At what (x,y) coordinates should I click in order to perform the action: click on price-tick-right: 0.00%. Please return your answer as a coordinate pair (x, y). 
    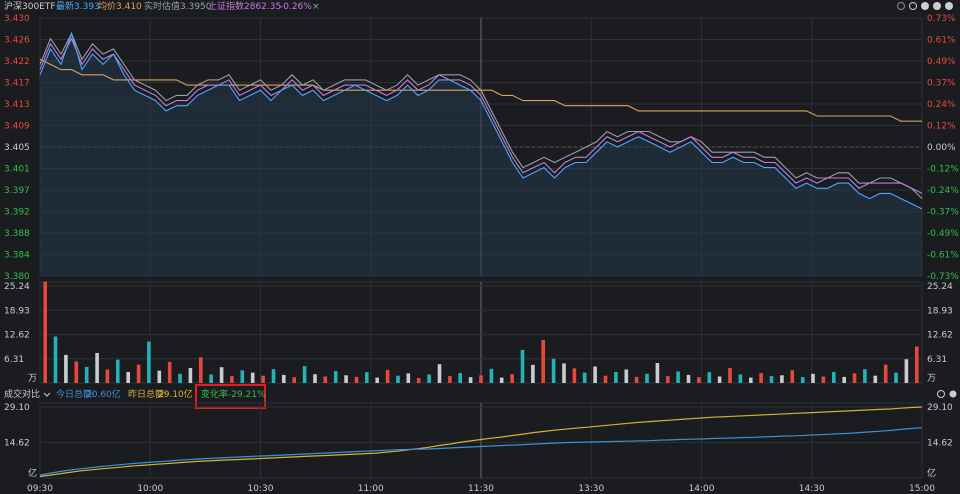
    Looking at the image, I should click on (941, 148).